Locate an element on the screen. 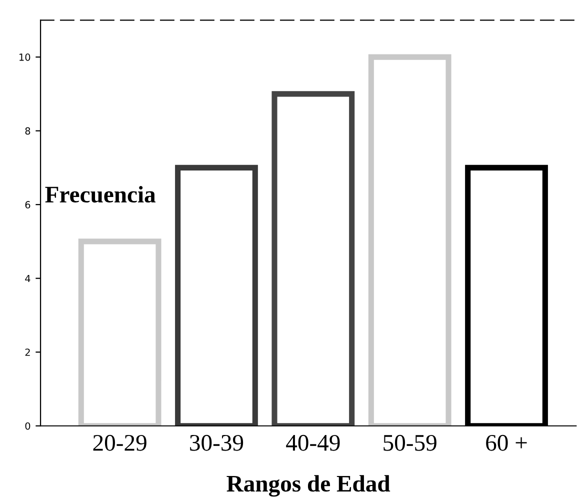 The image size is (579, 504). y-tick-label: 4 is located at coordinates (27, 278).